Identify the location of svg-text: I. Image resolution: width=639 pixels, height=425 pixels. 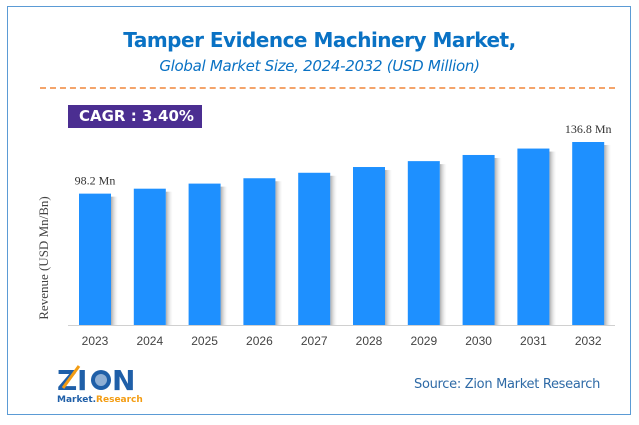
(82, 380).